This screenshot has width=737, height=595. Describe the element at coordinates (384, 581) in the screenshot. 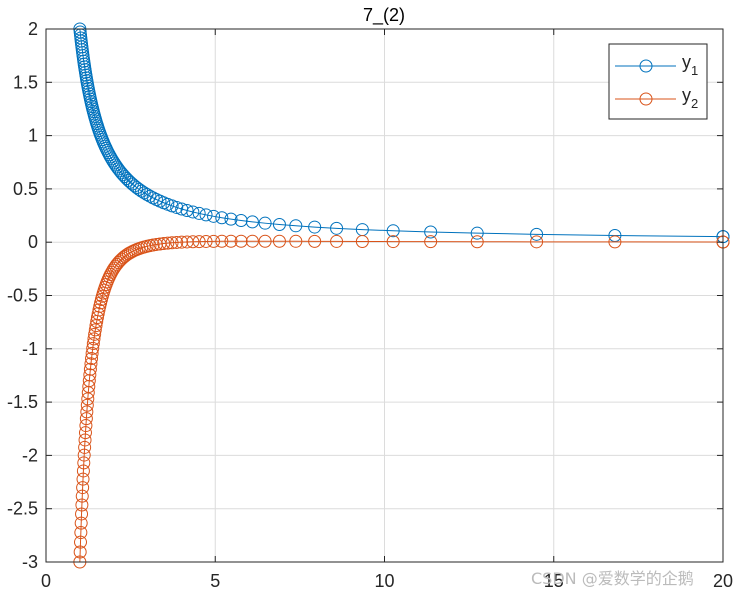

I see `x-tick-label: 10` at that location.